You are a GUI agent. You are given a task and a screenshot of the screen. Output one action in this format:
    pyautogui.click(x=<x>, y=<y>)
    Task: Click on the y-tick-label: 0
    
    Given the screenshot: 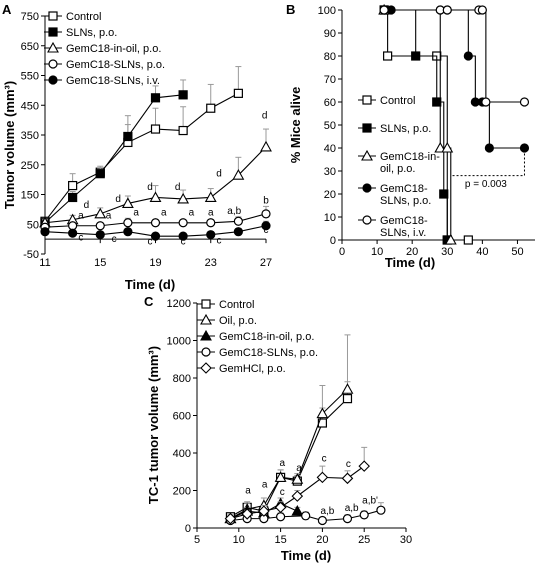 What is the action you would take?
    pyautogui.click(x=188, y=529)
    